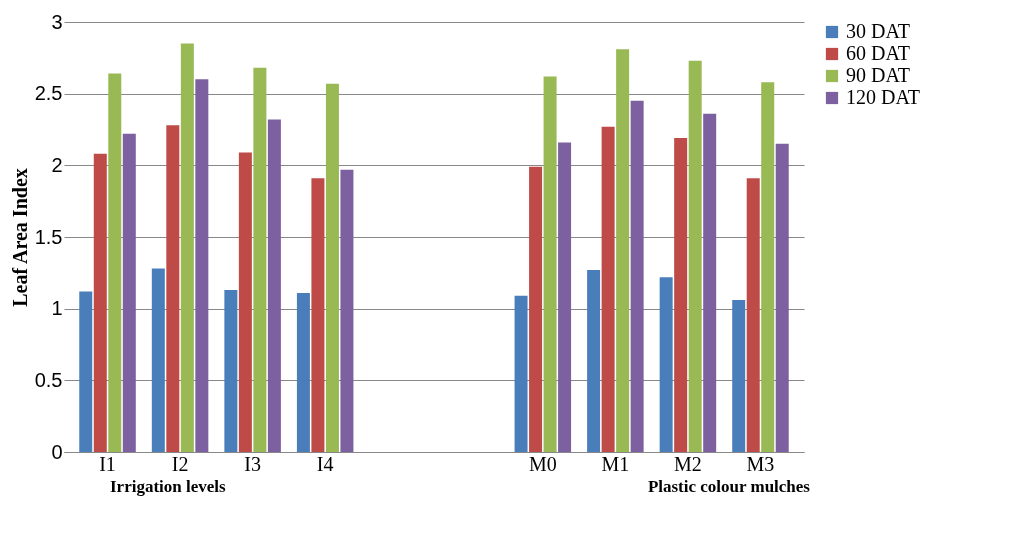 The image size is (1023, 544). Describe the element at coordinates (57, 164) in the screenshot. I see `y-tick-label: 2` at that location.